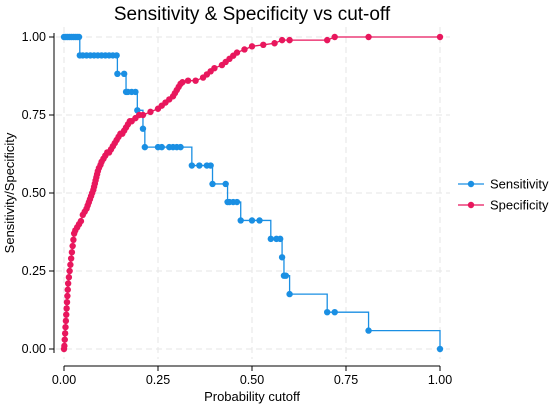 The width and height of the screenshot is (550, 409). What do you see at coordinates (503, 195) in the screenshot?
I see `legend: Sensitivity Specificity` at bounding box center [503, 195].